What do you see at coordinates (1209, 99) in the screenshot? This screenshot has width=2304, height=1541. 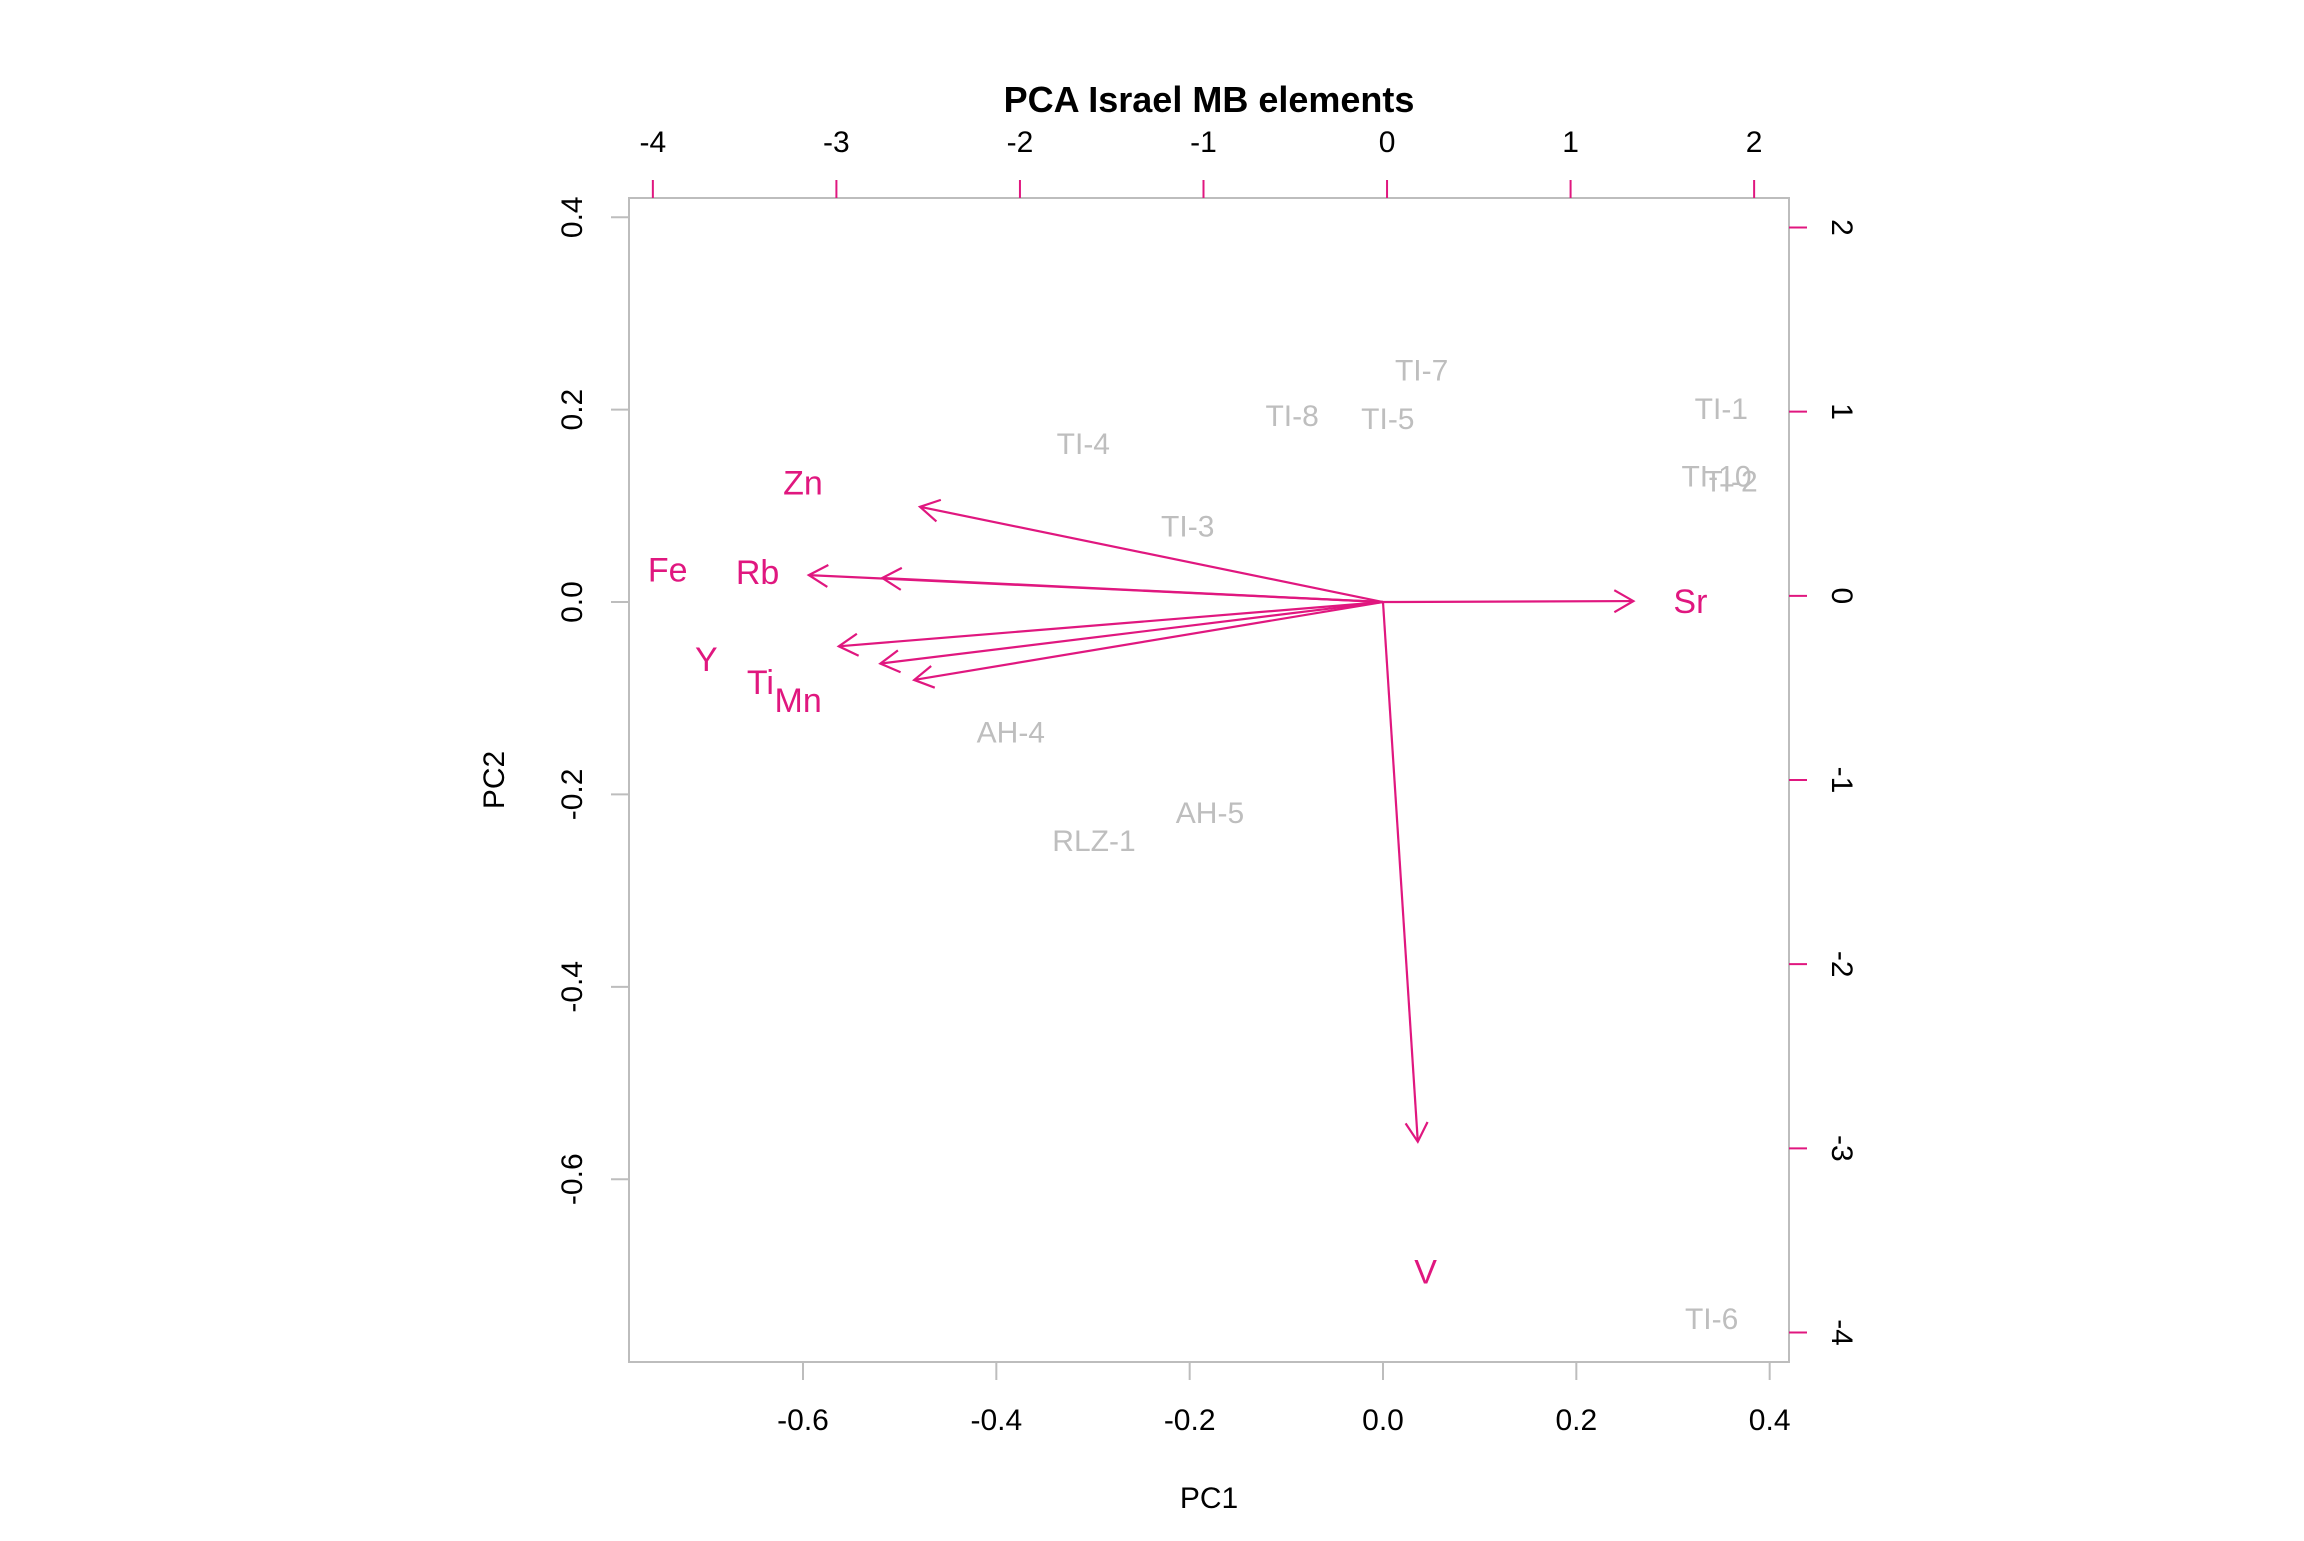 I see `chart-title: PCA Israel MB elements` at bounding box center [1209, 99].